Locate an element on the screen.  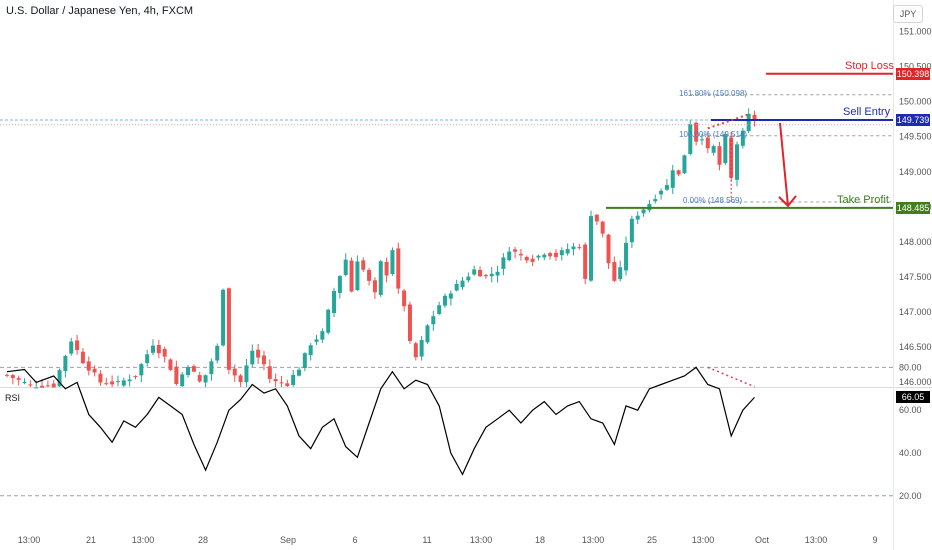
stop-loss-price-tag: 150.398 is located at coordinates (913, 73).